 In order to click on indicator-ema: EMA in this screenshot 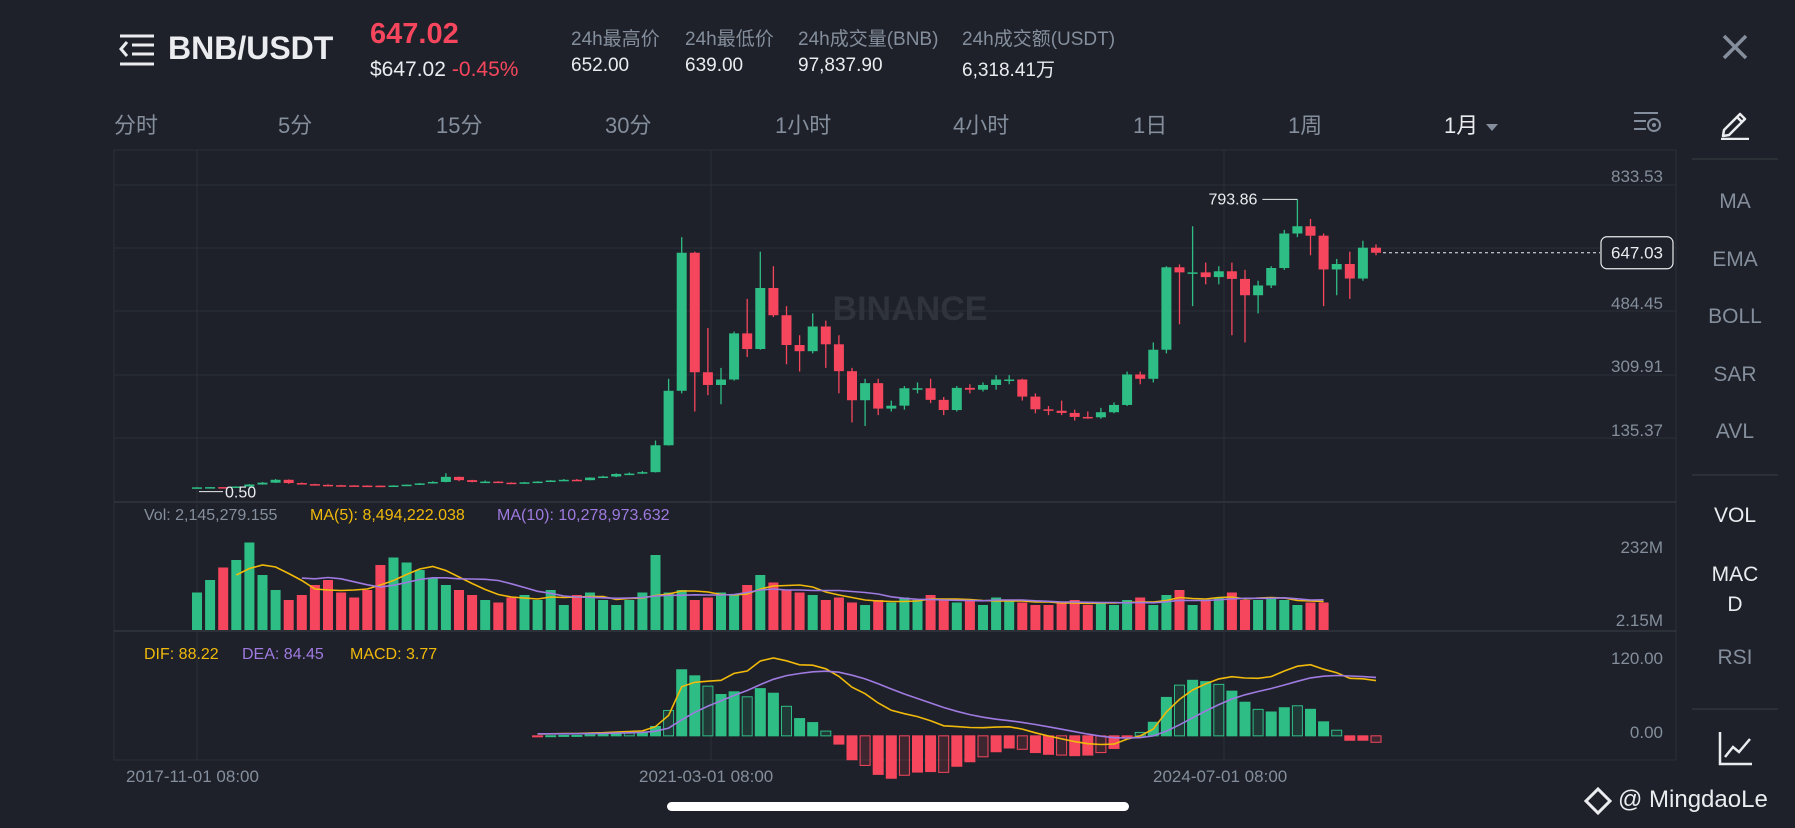, I will do `click(1735, 259)`.